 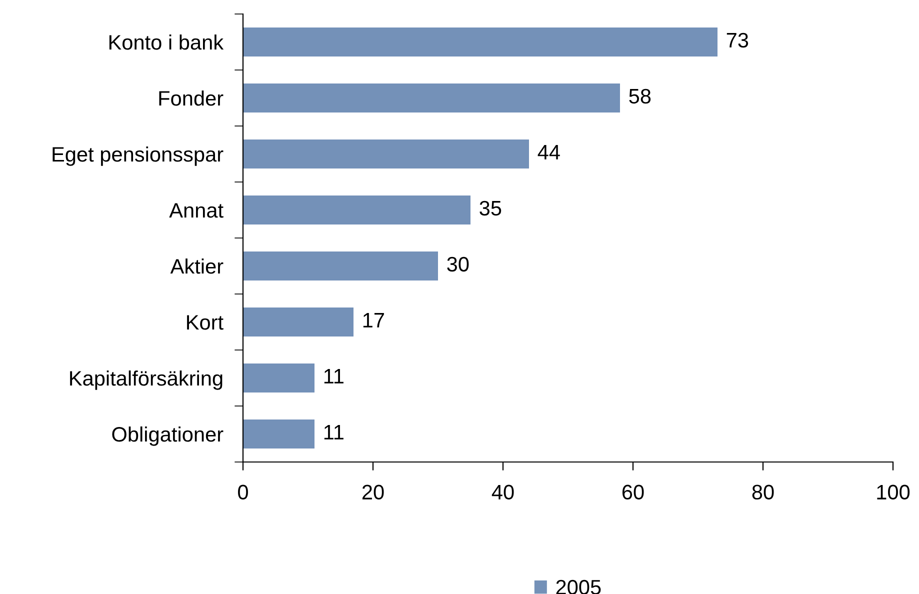 I want to click on y-tick-label: Fonder, so click(x=191, y=98).